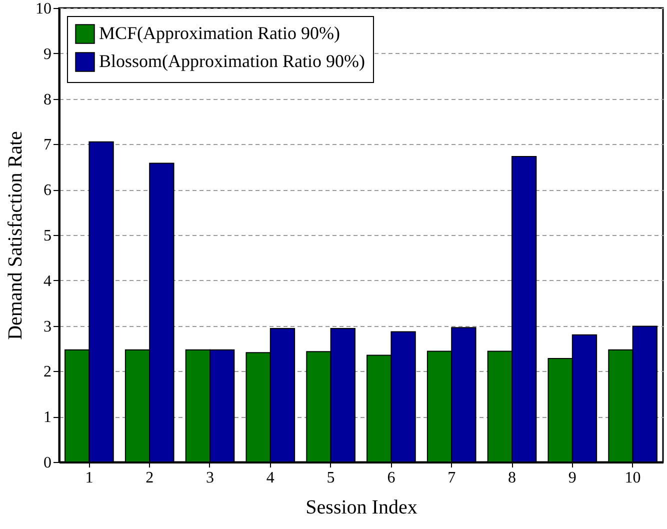 The image size is (667, 529). I want to click on x-tick-label: 1, so click(89, 478).